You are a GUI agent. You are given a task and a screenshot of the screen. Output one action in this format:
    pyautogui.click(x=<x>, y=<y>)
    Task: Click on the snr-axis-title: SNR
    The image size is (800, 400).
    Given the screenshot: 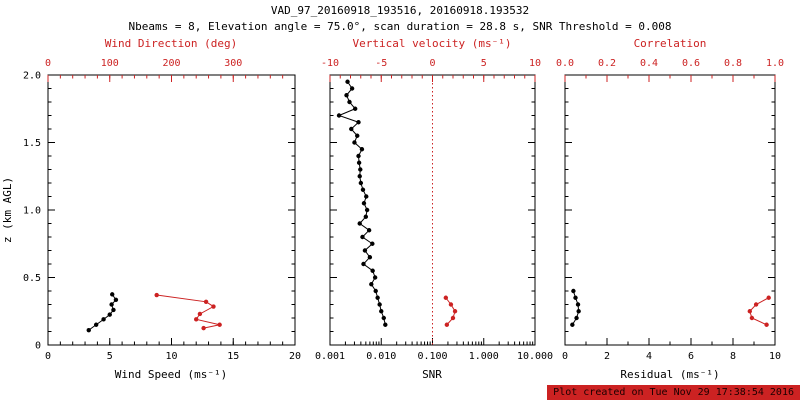 What is the action you would take?
    pyautogui.click(x=432, y=374)
    